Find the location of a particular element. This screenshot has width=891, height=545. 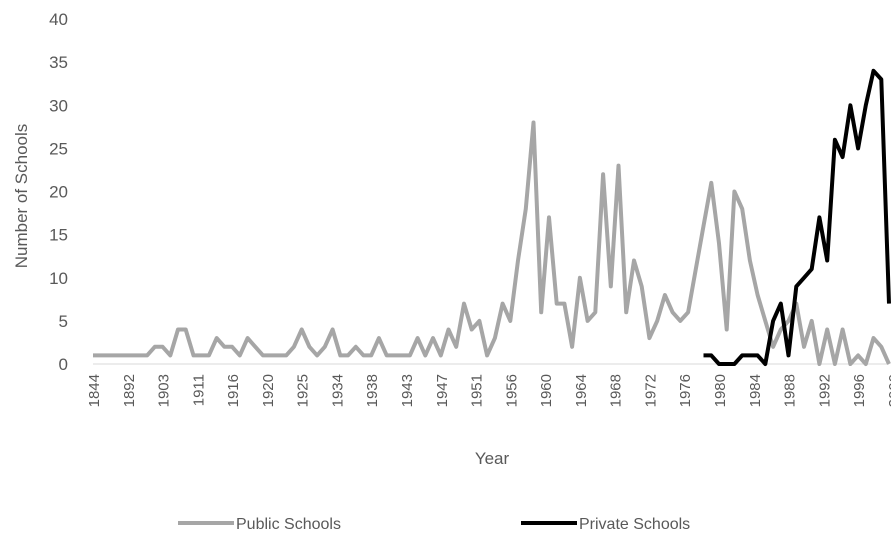

x-tick-label: 1903 is located at coordinates (164, 390).